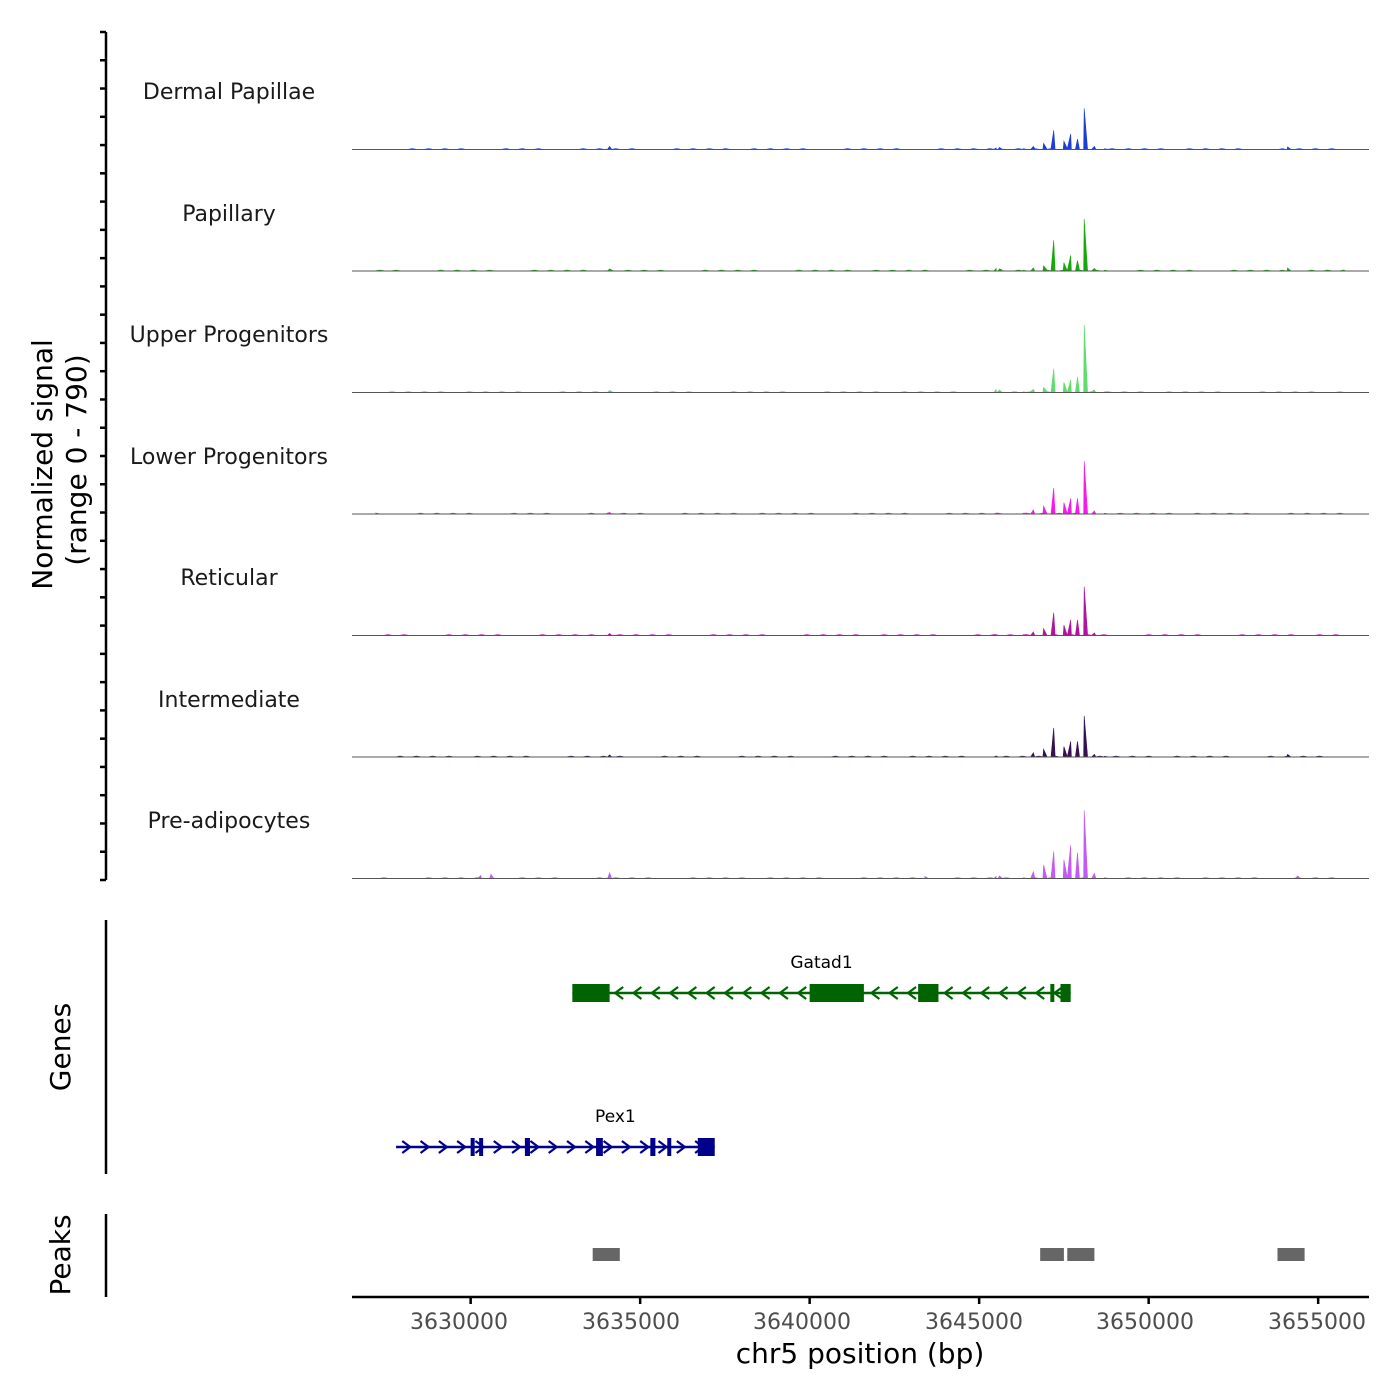 The image size is (1400, 1400). Describe the element at coordinates (860, 359) in the screenshot. I see `coverage-area-upper-progenitors` at that location.